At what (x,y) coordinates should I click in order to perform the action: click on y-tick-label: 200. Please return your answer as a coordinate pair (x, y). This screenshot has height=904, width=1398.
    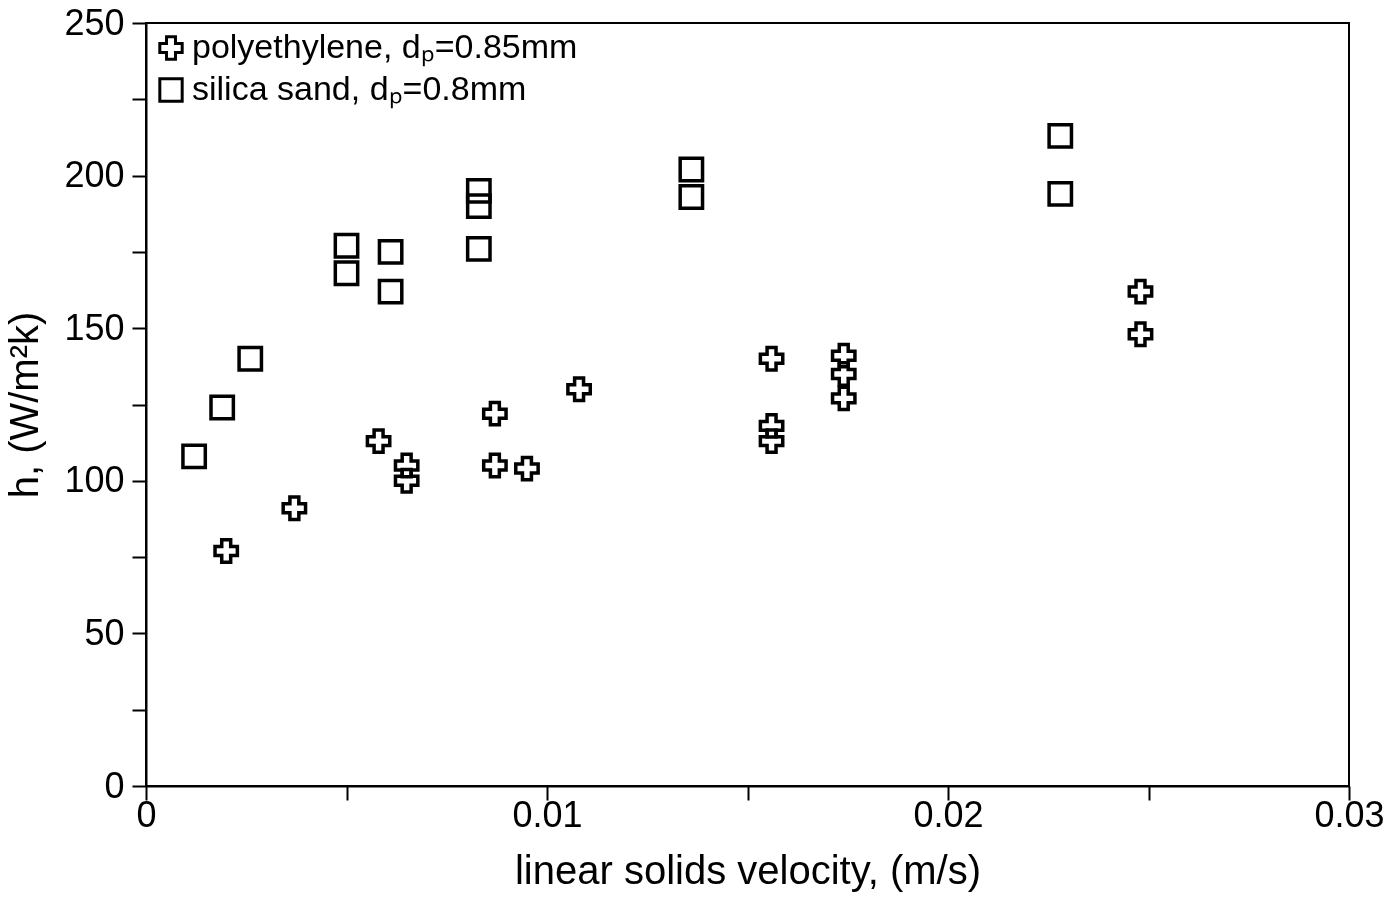
    Looking at the image, I should click on (94, 175).